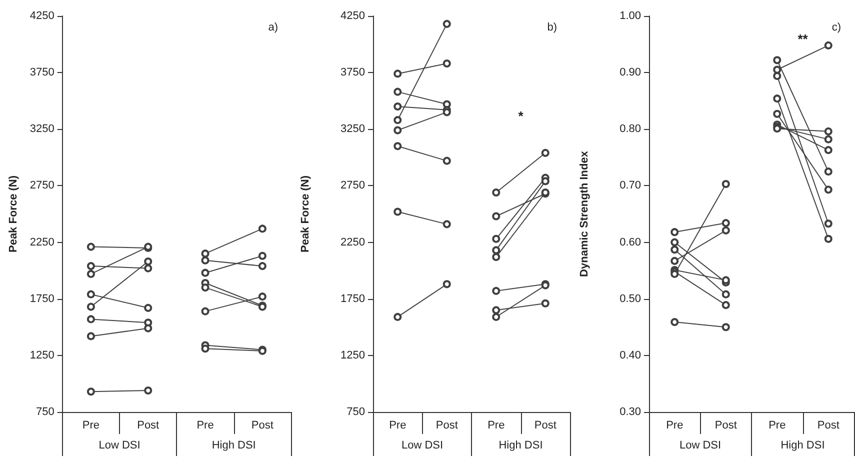  I want to click on y-tick-label: 0.70, so click(630, 186).